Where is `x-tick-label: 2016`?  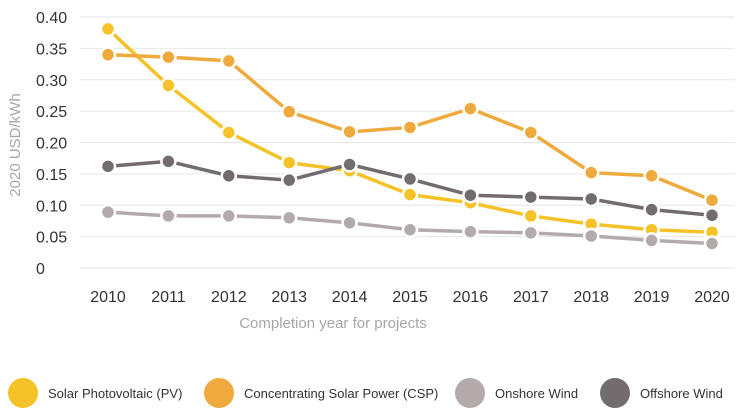
x-tick-label: 2016 is located at coordinates (471, 297).